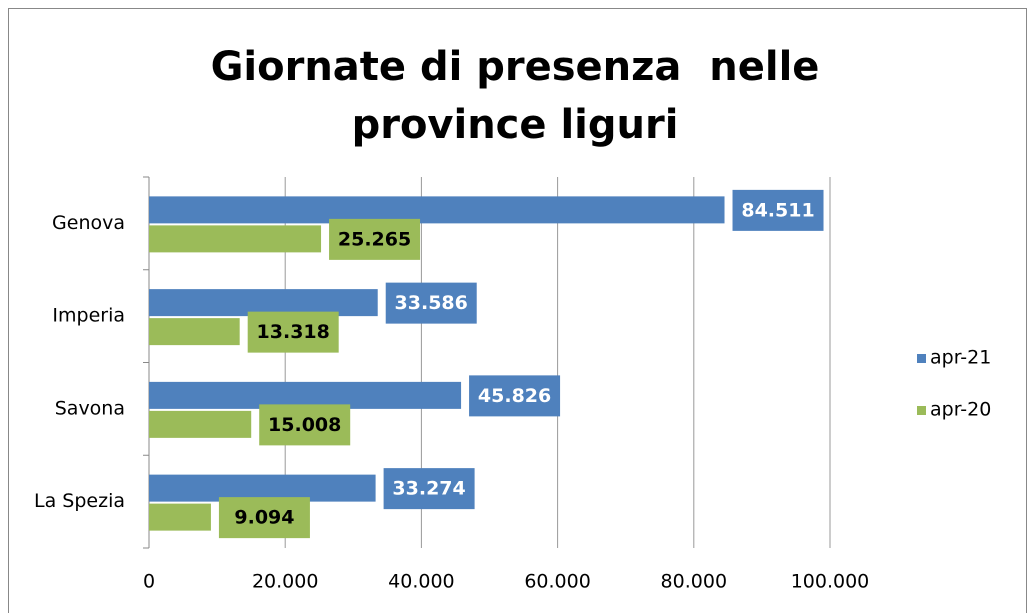  What do you see at coordinates (149, 582) in the screenshot?
I see `x-tick-label: 0` at bounding box center [149, 582].